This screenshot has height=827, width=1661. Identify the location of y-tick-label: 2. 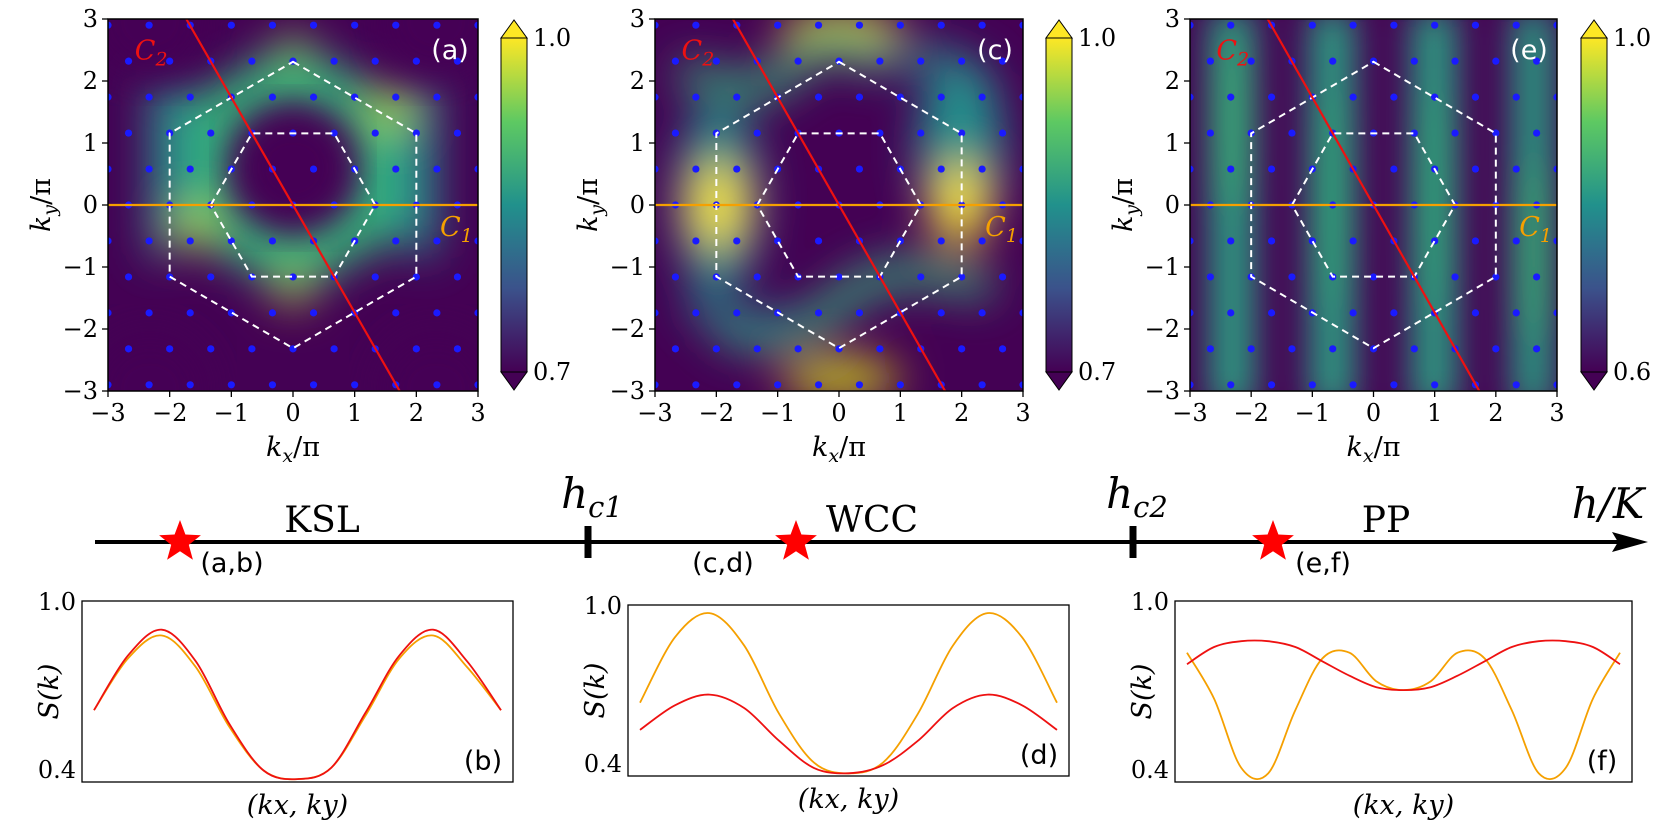
(1172, 81).